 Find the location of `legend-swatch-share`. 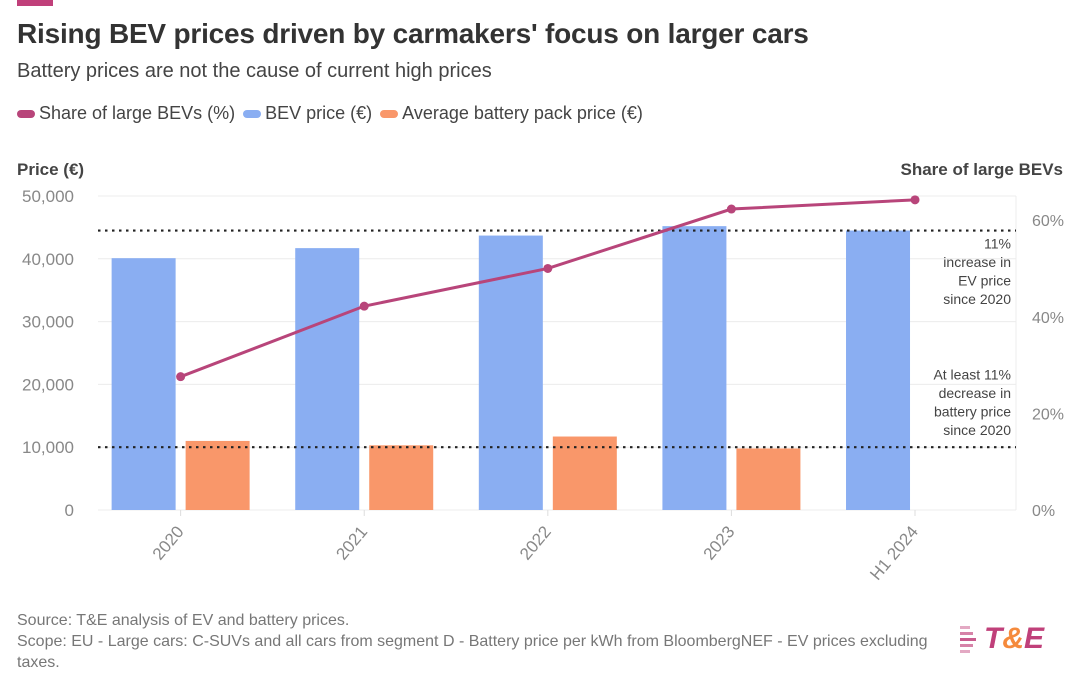

legend-swatch-share is located at coordinates (26, 113).